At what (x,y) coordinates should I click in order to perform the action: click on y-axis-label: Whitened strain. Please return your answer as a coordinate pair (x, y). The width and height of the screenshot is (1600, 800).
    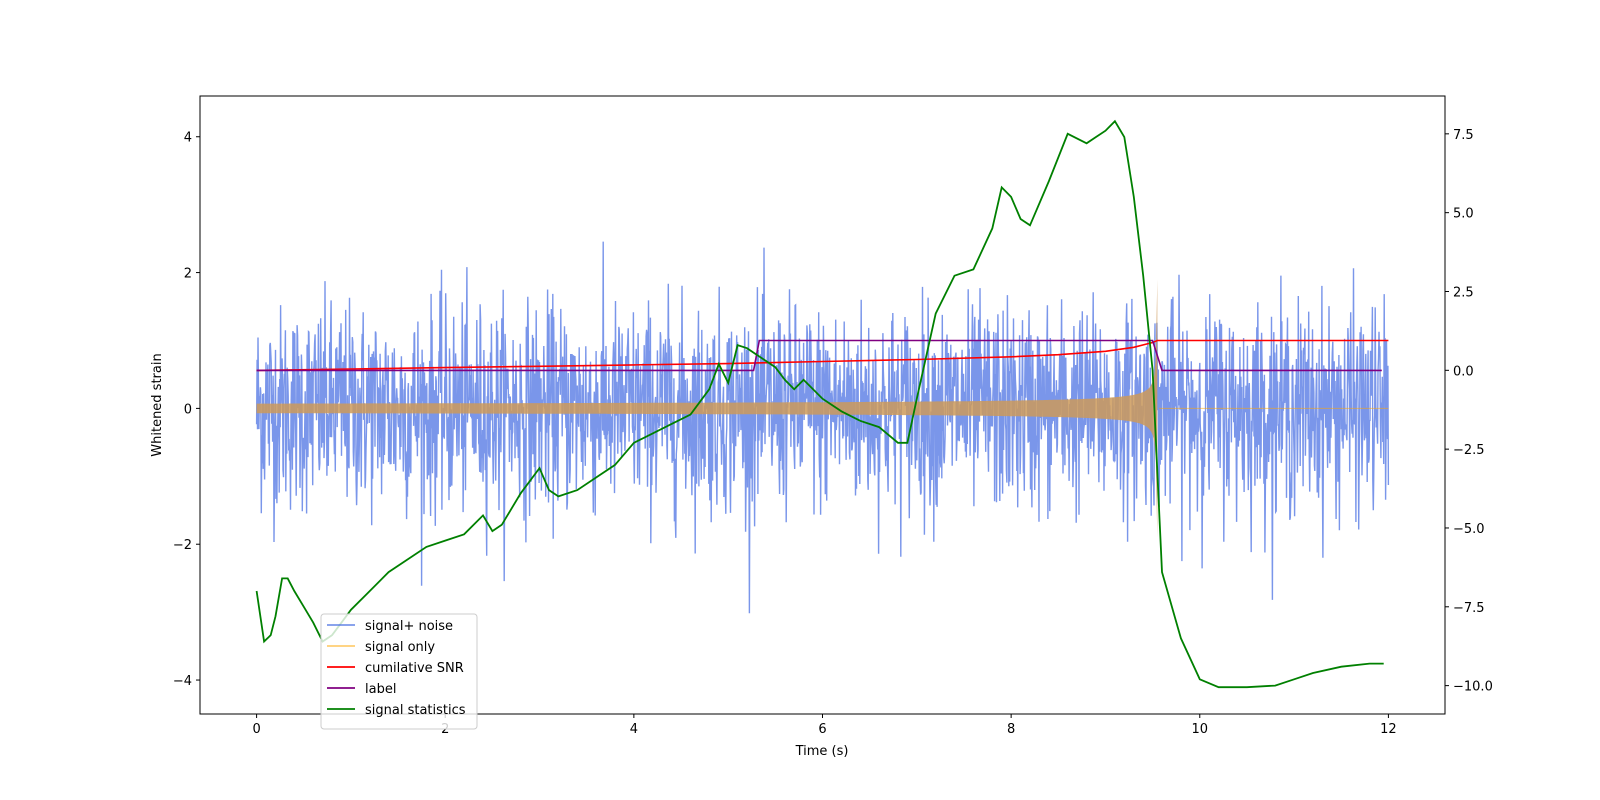
    Looking at the image, I should click on (157, 404).